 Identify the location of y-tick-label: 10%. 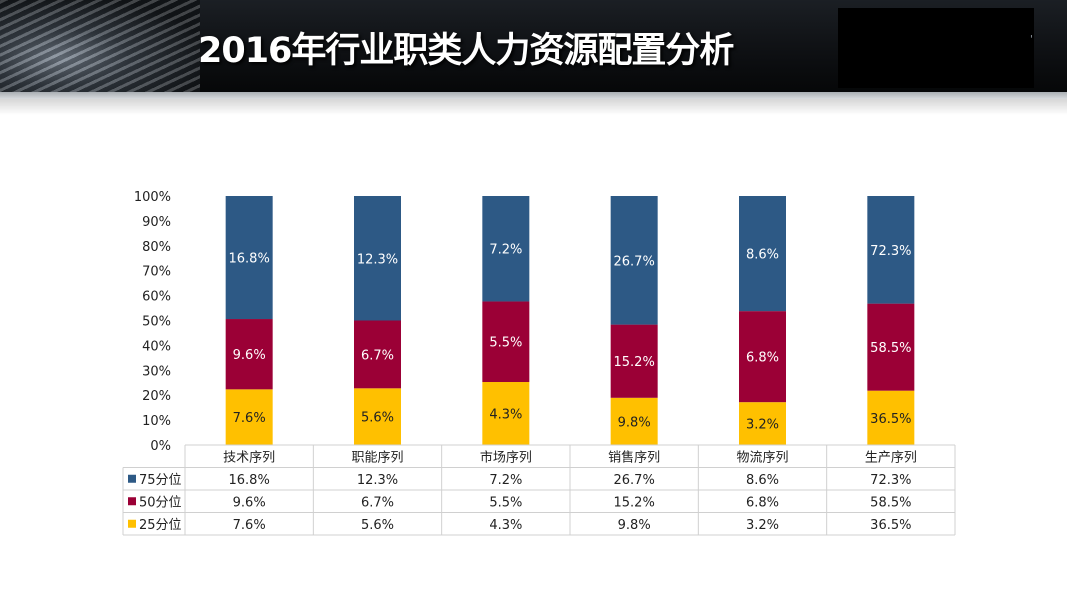
(156, 421).